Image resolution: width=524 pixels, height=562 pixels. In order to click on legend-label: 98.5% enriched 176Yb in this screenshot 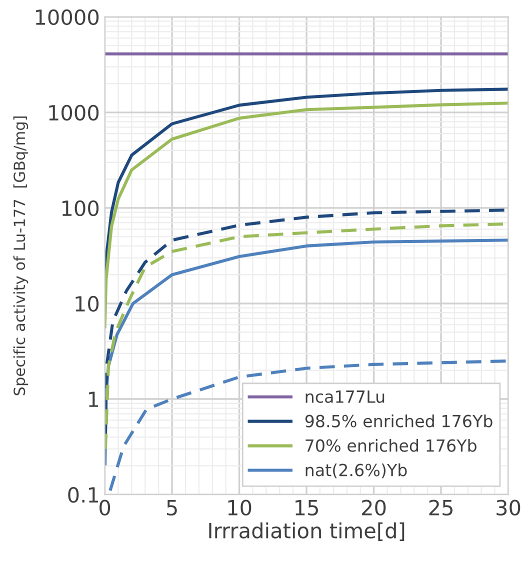, I will do `click(398, 421)`.